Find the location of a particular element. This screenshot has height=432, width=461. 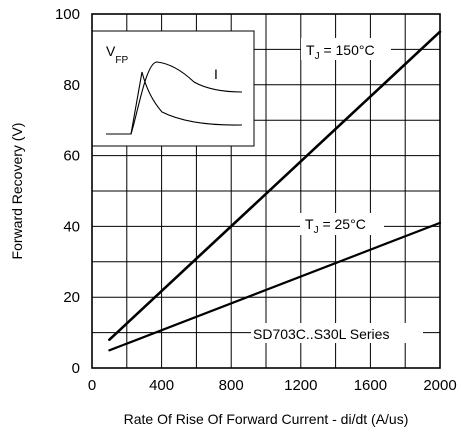

inset-vfp-curve is located at coordinates (174, 103).